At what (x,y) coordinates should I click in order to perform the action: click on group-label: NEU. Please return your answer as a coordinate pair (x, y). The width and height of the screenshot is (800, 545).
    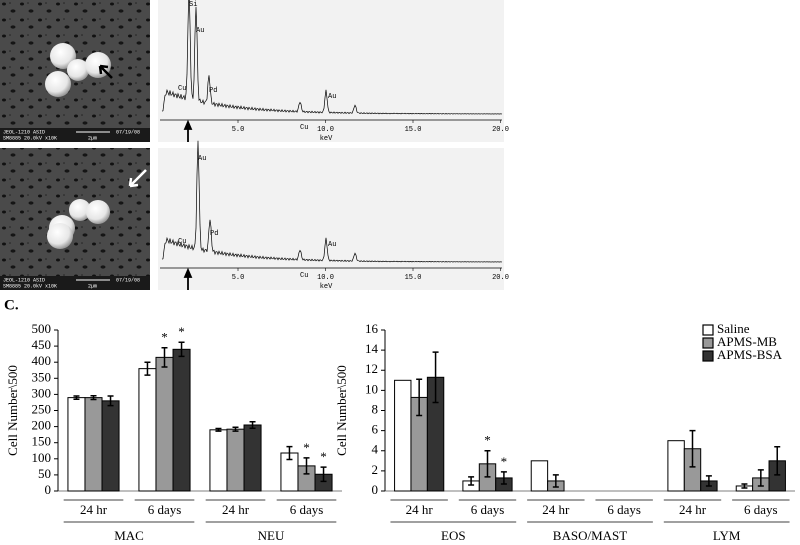
    Looking at the image, I should click on (271, 535).